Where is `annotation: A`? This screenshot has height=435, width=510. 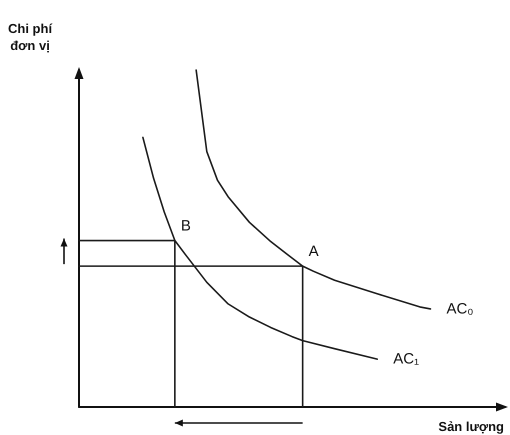 annotation: A is located at coordinates (313, 251).